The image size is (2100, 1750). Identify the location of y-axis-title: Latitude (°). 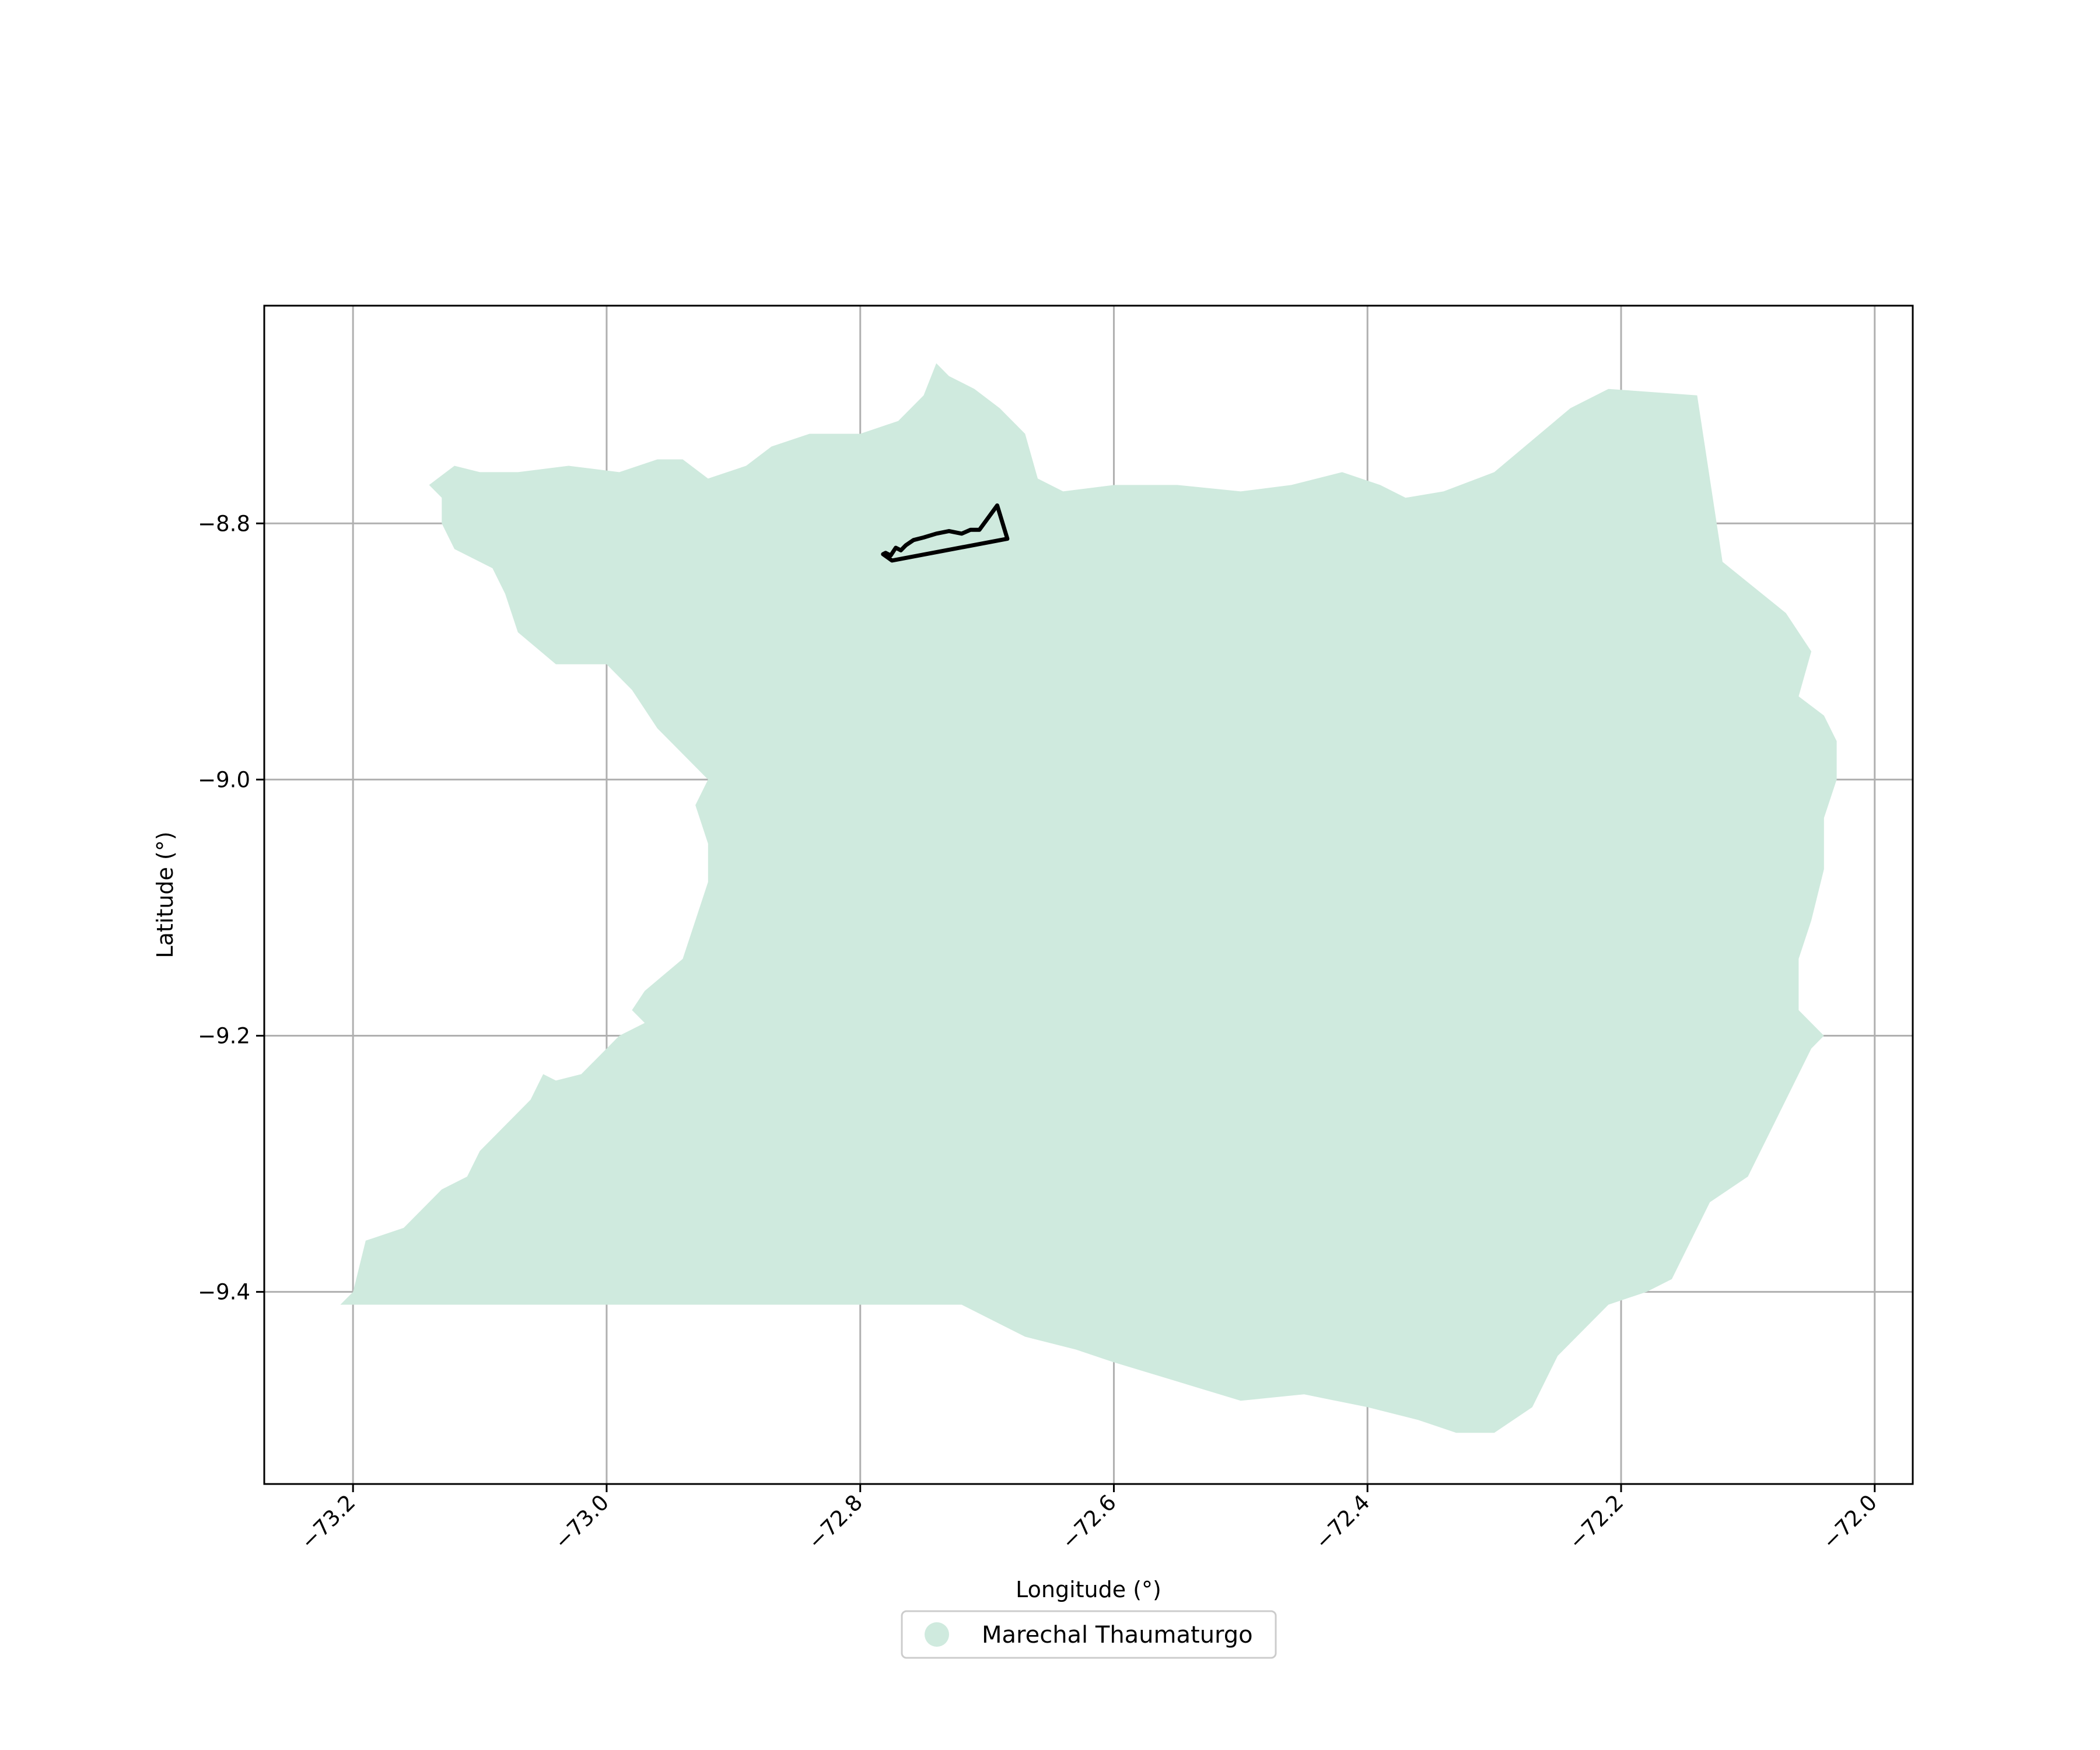
(165, 894).